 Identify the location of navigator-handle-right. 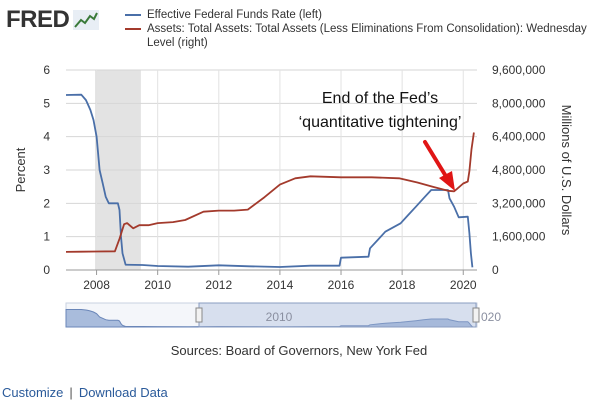
(476, 315).